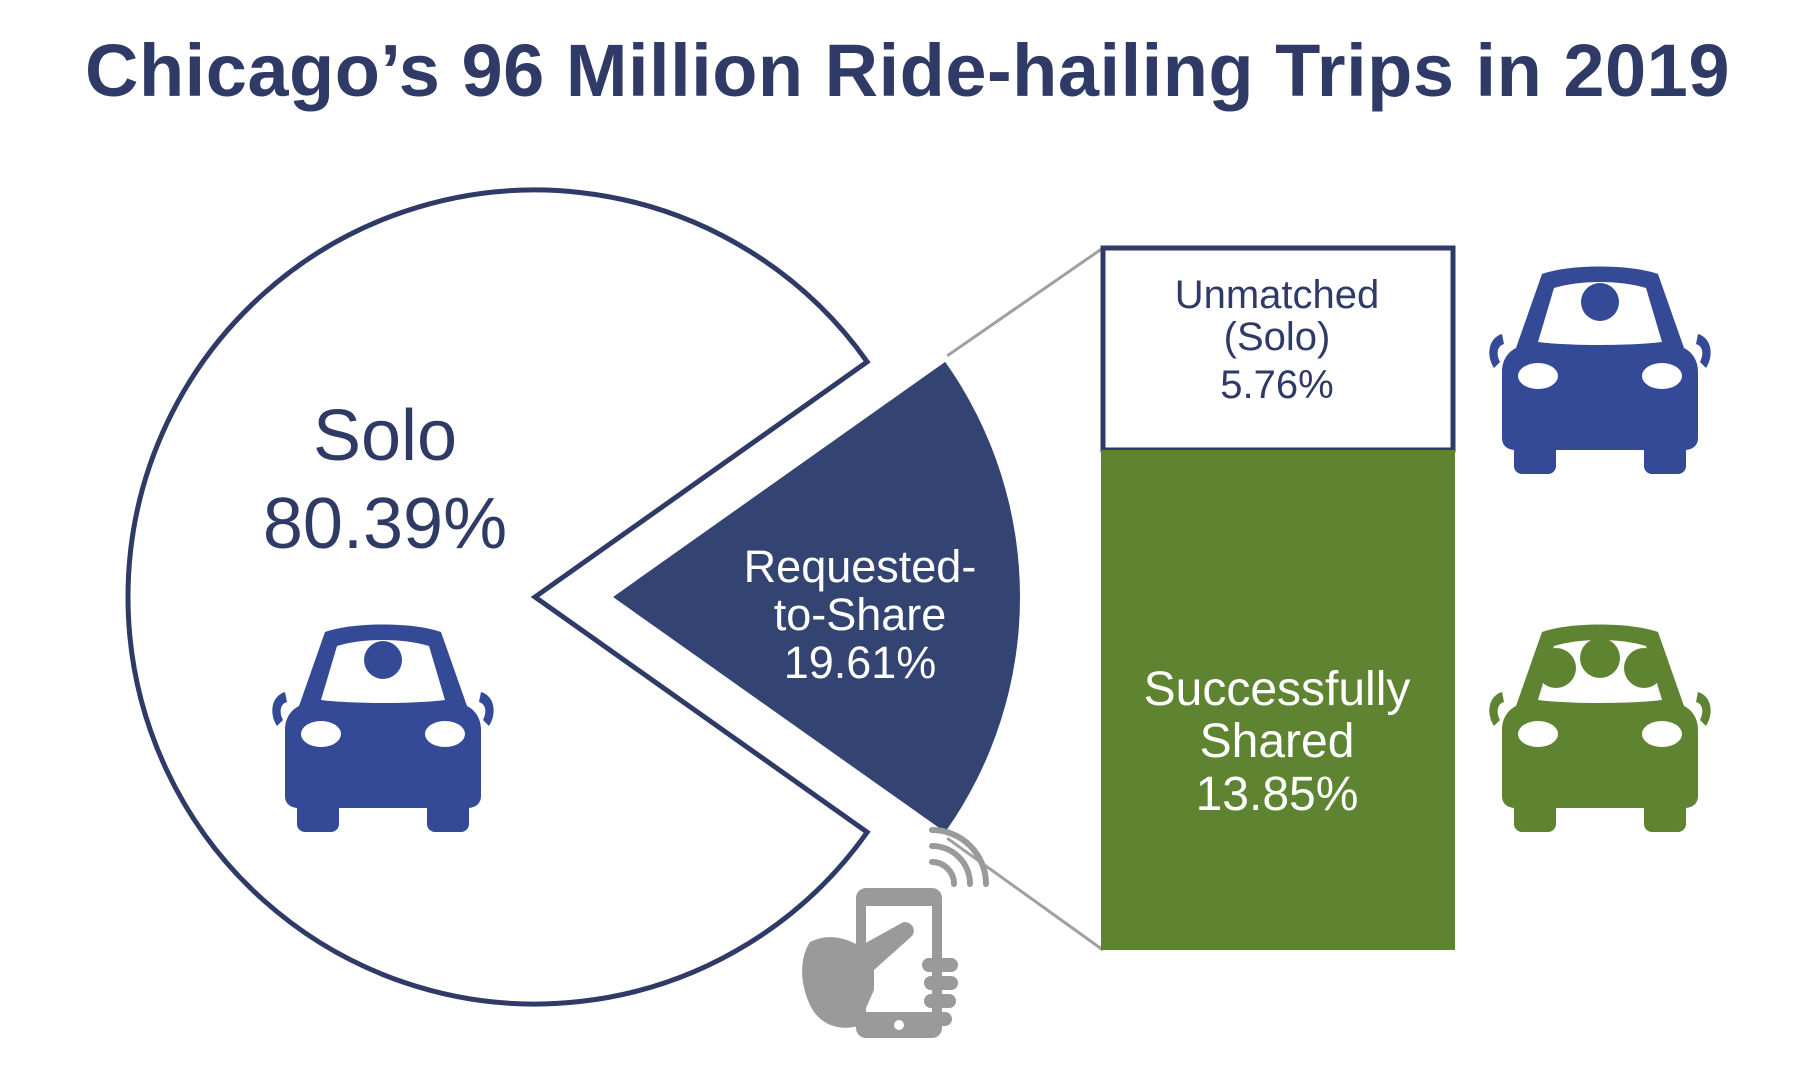  Describe the element at coordinates (1600, 370) in the screenshot. I see `car-unmatched-icon` at that location.